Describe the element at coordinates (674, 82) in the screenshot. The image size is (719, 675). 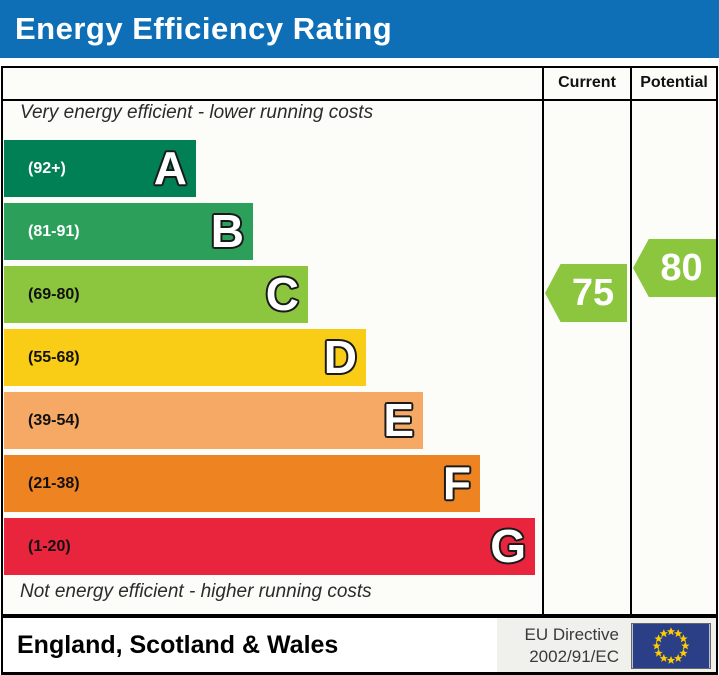
I see `column-header-potential: Potential` at that location.